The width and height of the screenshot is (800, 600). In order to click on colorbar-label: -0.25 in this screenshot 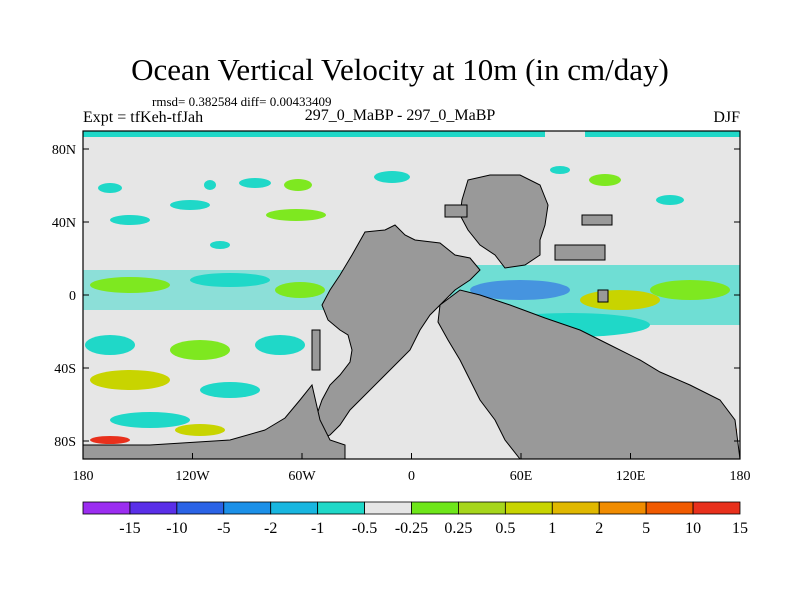, I will do `click(411, 528)`.